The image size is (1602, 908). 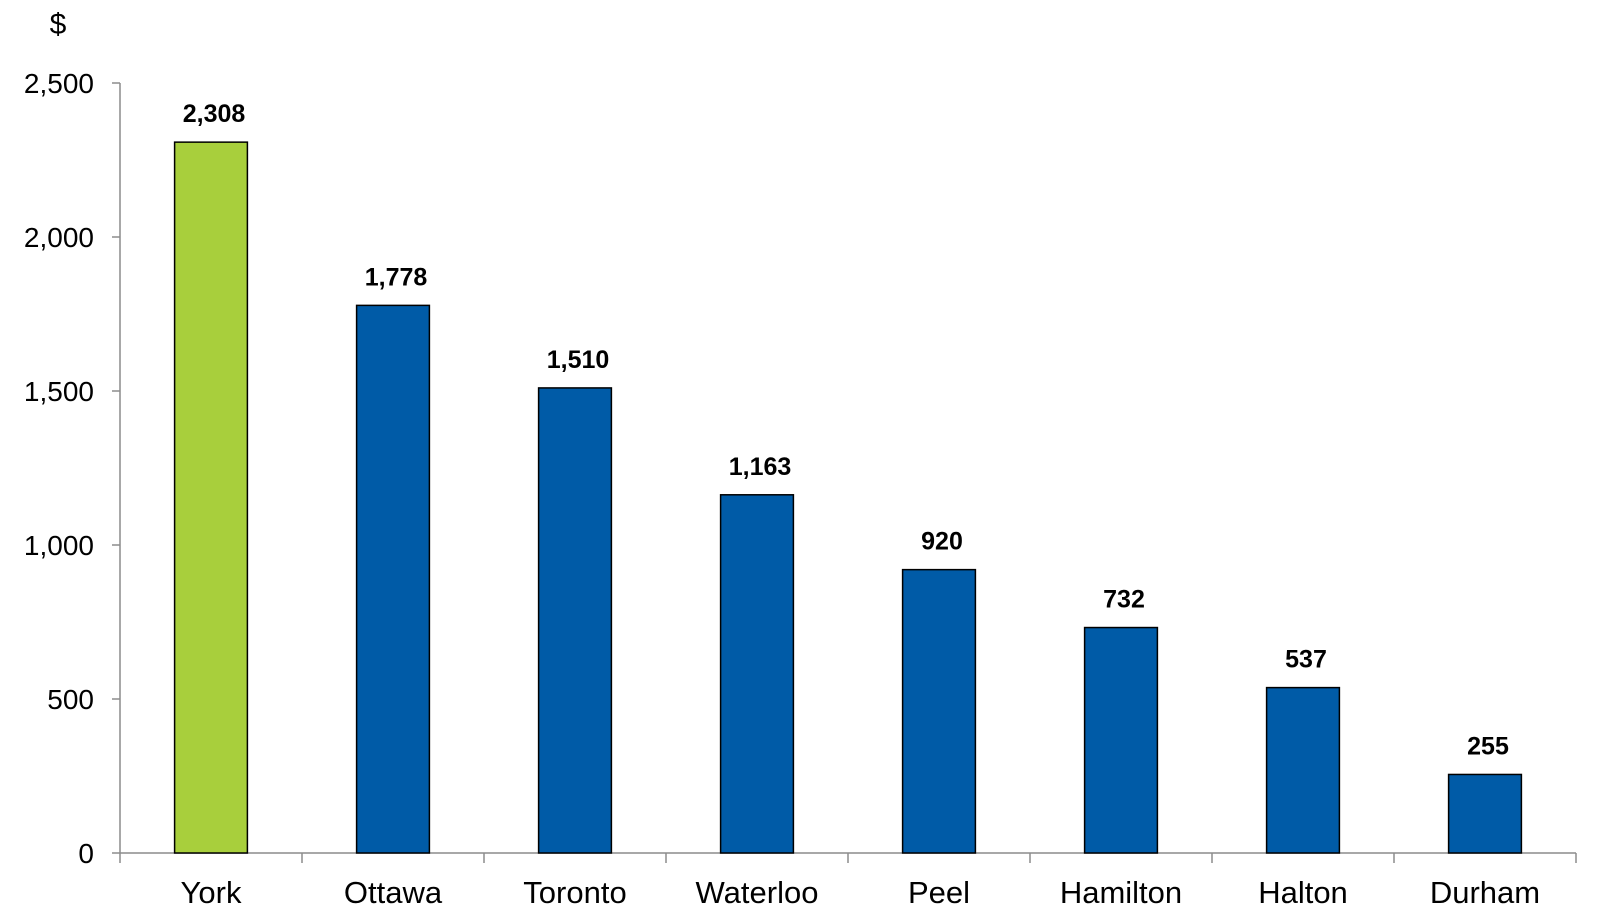 I want to click on data-label: 920, so click(x=942, y=542).